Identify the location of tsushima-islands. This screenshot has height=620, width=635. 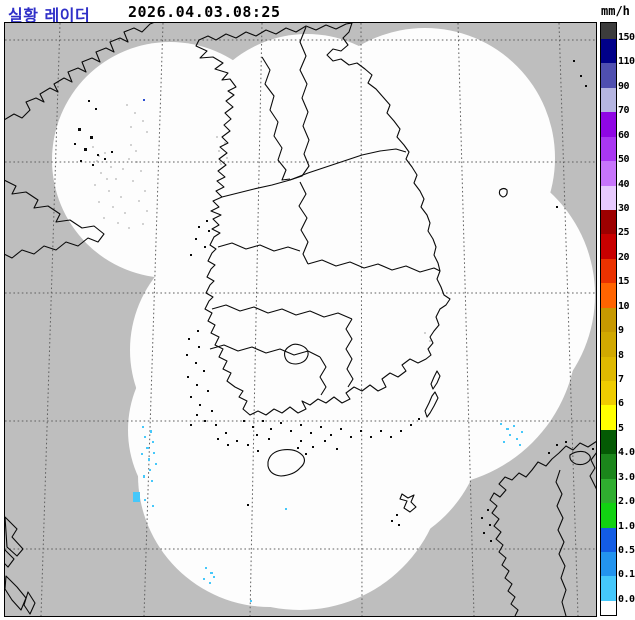
(432, 394).